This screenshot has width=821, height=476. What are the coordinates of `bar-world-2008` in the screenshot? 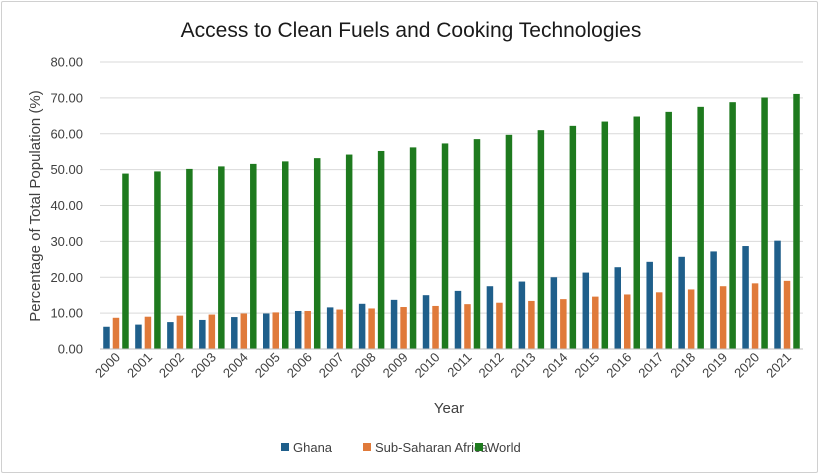 It's located at (381, 249).